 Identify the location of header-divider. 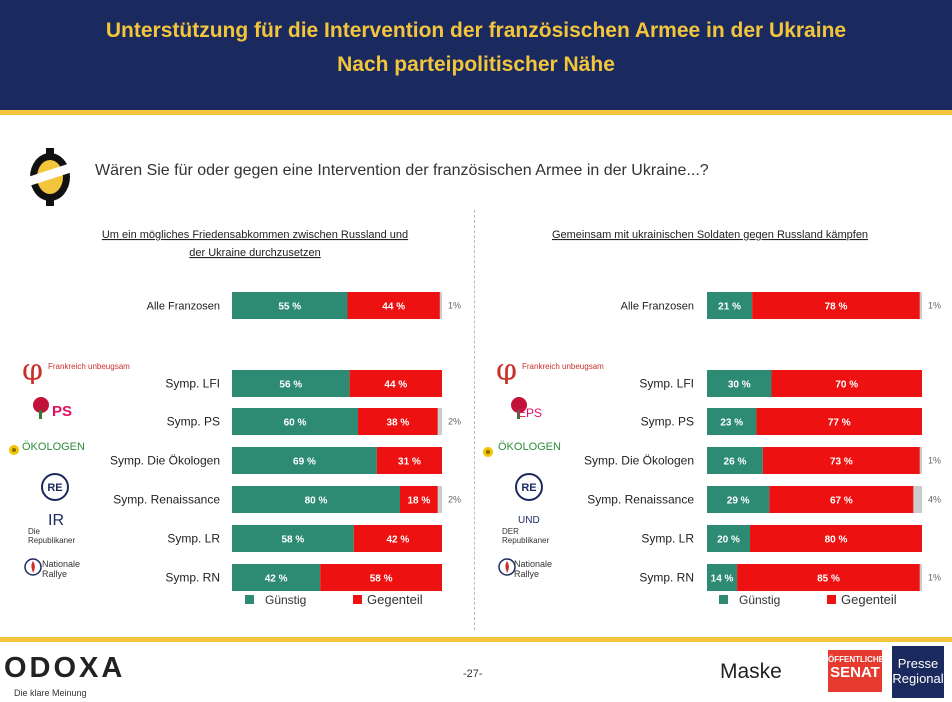
(476, 112).